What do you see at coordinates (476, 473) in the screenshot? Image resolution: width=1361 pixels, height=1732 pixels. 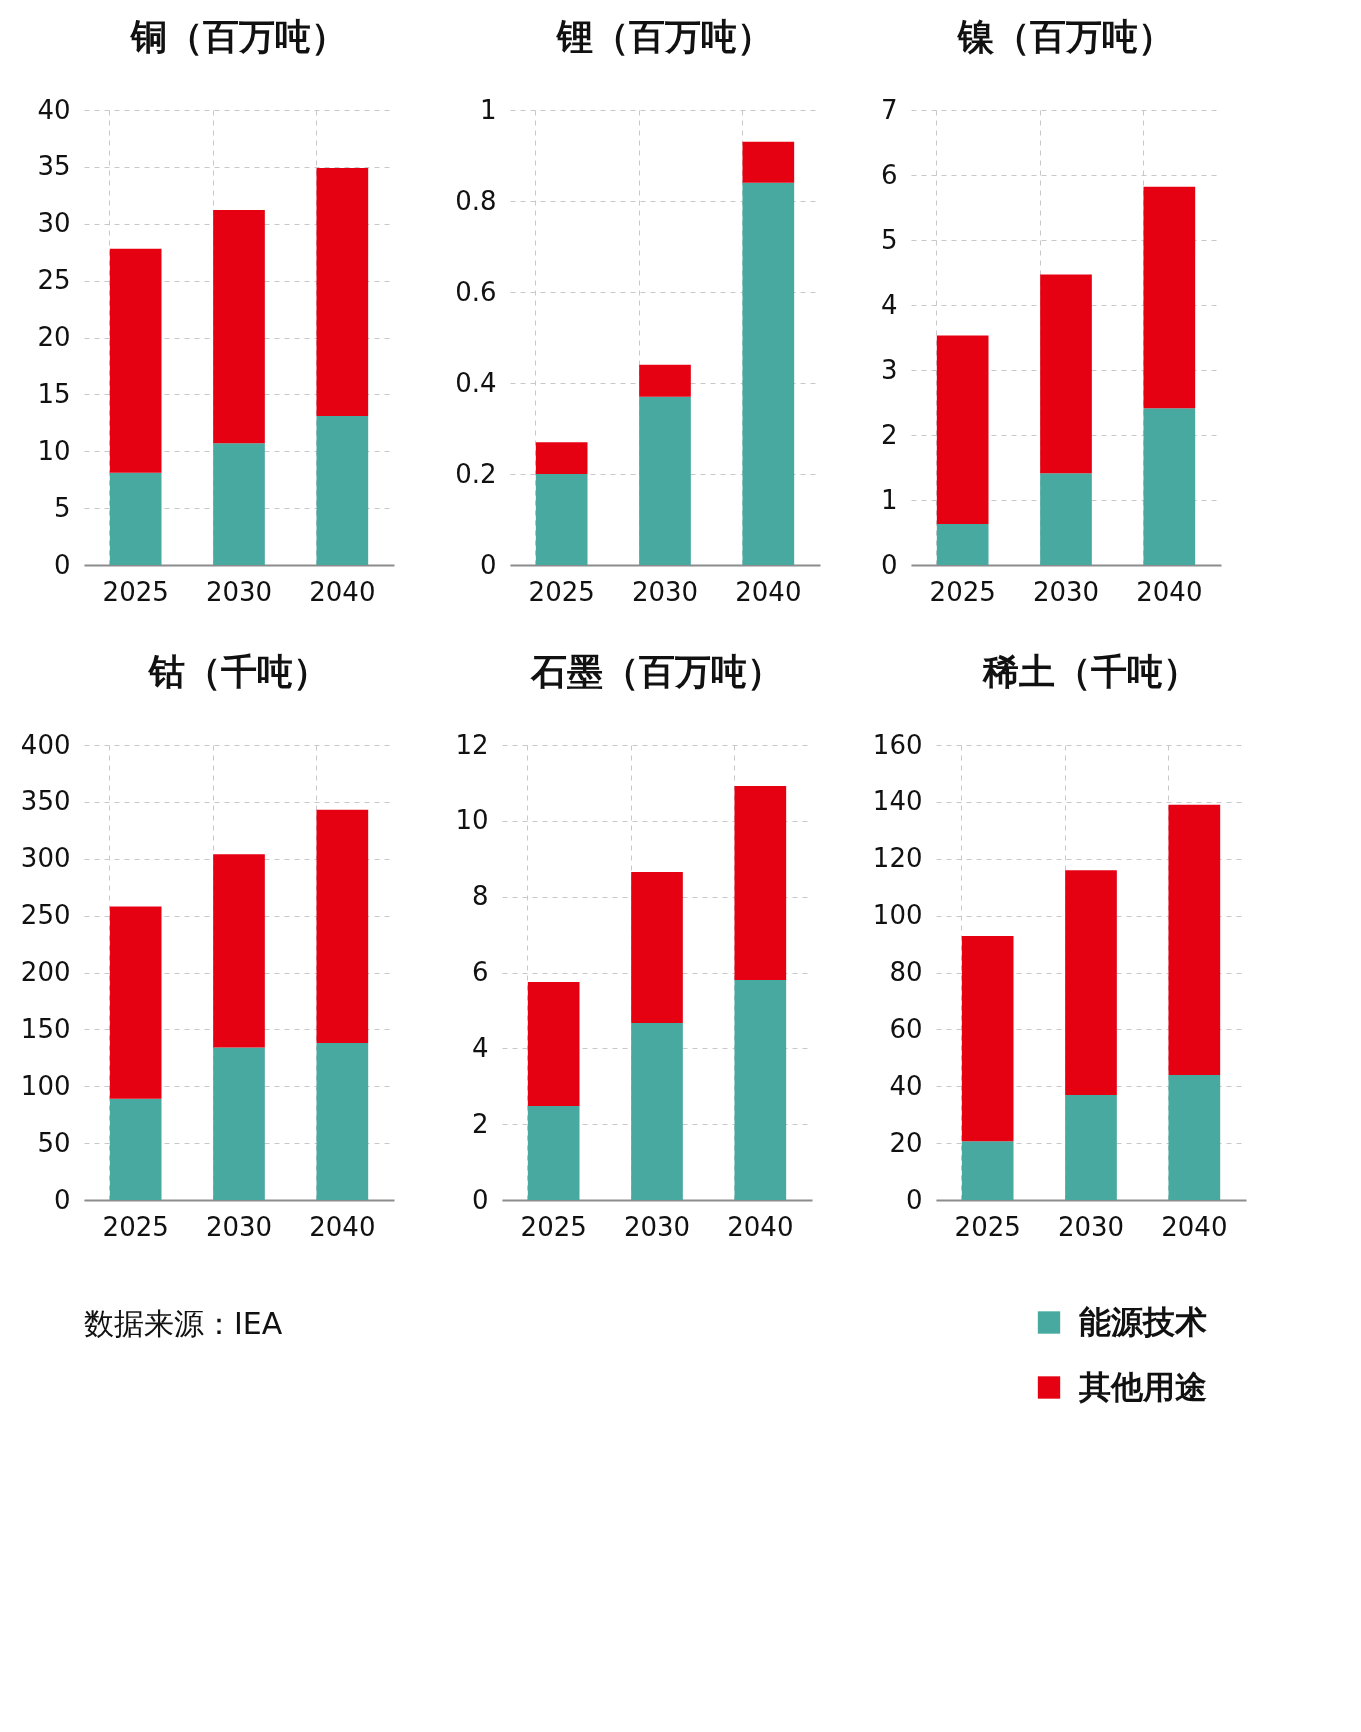 I see `y-tick-label: 0.2` at bounding box center [476, 473].